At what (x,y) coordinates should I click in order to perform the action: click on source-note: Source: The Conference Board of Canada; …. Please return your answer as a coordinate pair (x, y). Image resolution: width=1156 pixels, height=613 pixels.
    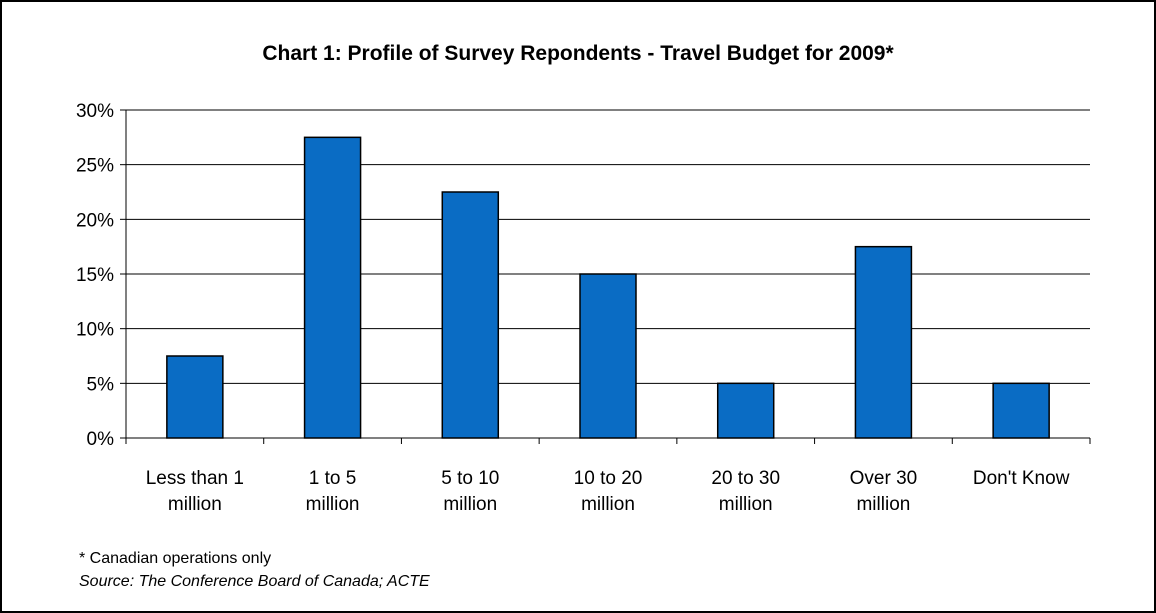
    Looking at the image, I should click on (254, 581).